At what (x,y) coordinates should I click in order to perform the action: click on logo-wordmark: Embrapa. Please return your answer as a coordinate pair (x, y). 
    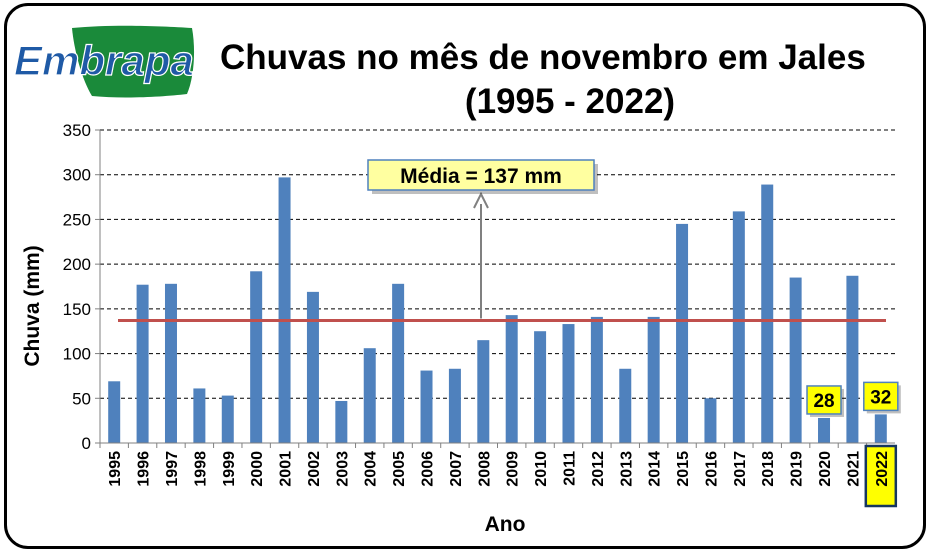
    Looking at the image, I should click on (104, 60).